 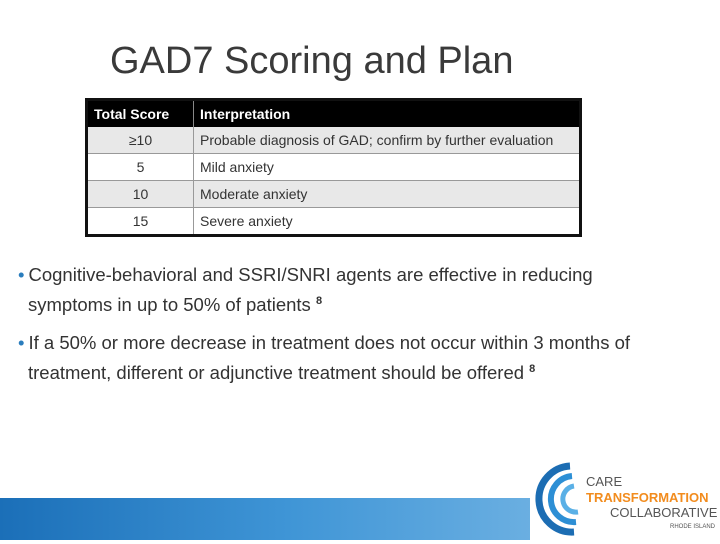 I want to click on table-row: 5 Mild anxiety, so click(x=333, y=167).